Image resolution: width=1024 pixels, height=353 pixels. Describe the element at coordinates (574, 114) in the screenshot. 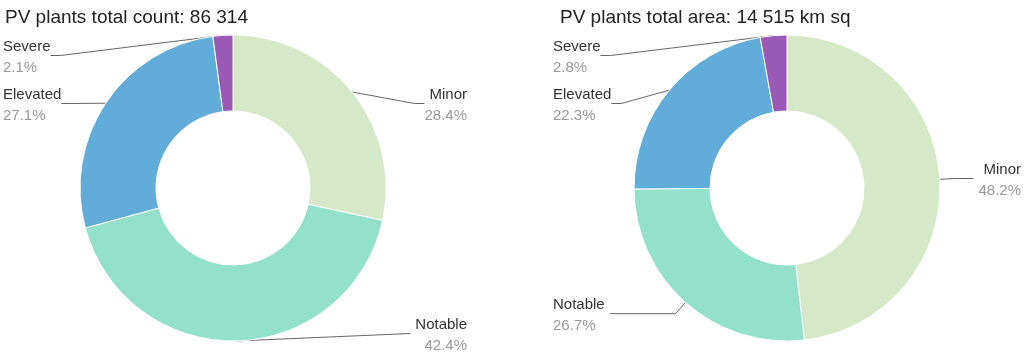

I see `data-label: 22.3%` at that location.